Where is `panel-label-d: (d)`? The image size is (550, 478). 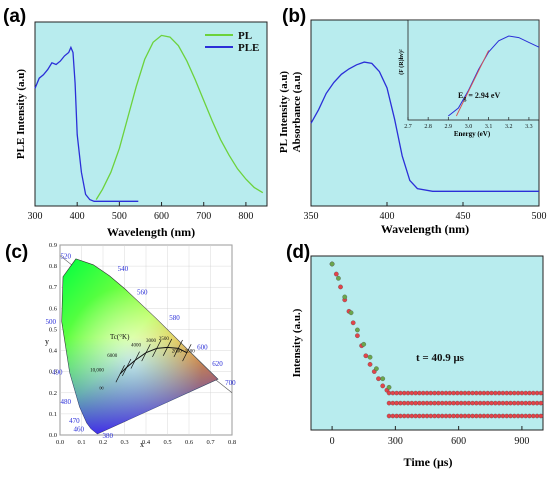 panel-label-d: (d) is located at coordinates (298, 252).